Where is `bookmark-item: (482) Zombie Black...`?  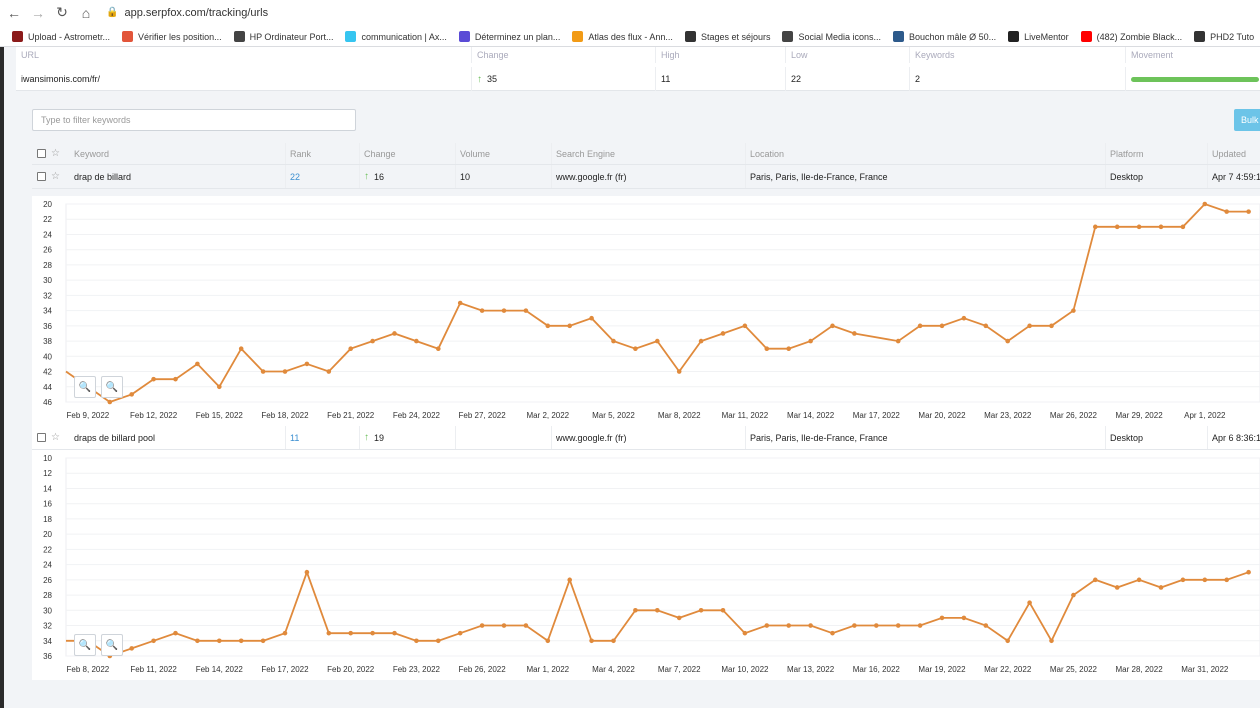
bookmark-item: (482) Zombie Black... is located at coordinates (1131, 36).